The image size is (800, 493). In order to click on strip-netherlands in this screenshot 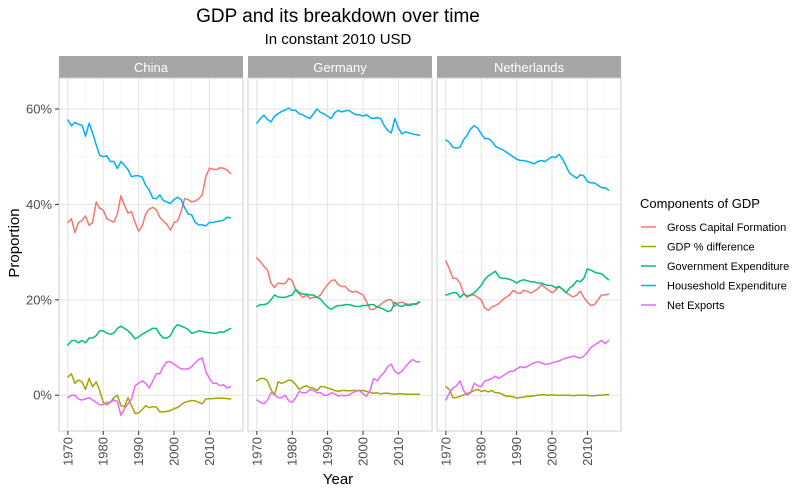, I will do `click(529, 67)`.